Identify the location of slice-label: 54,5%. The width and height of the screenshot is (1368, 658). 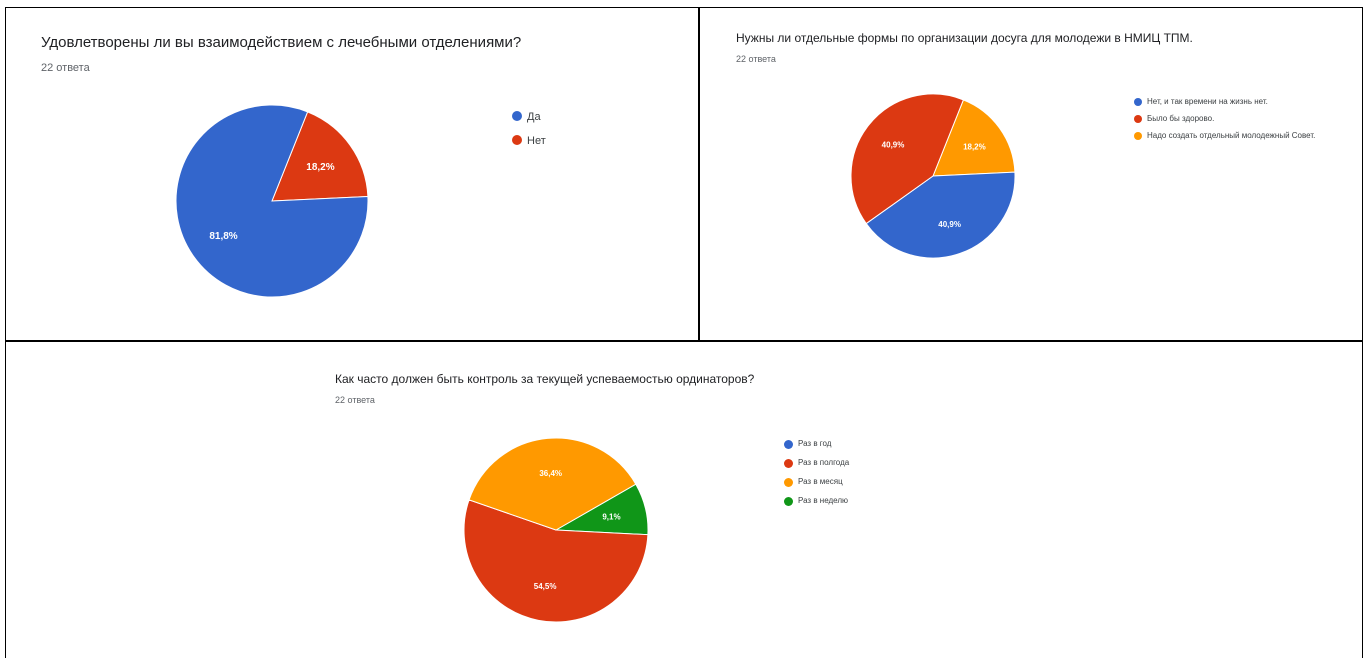
(545, 586).